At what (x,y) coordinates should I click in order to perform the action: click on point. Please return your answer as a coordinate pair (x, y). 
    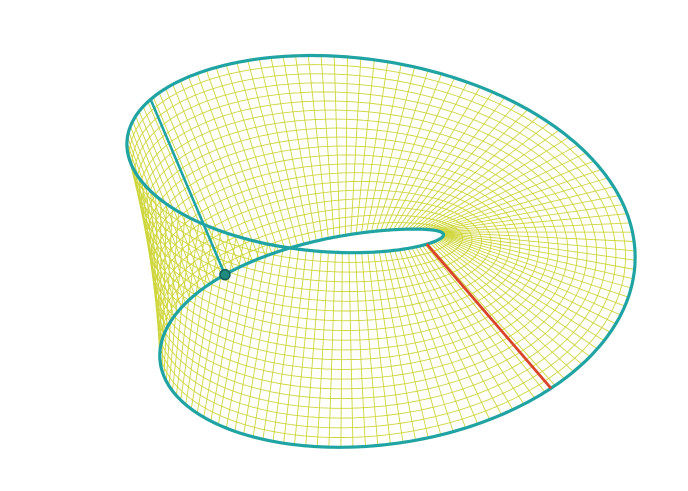
    Looking at the image, I should click on (225, 274).